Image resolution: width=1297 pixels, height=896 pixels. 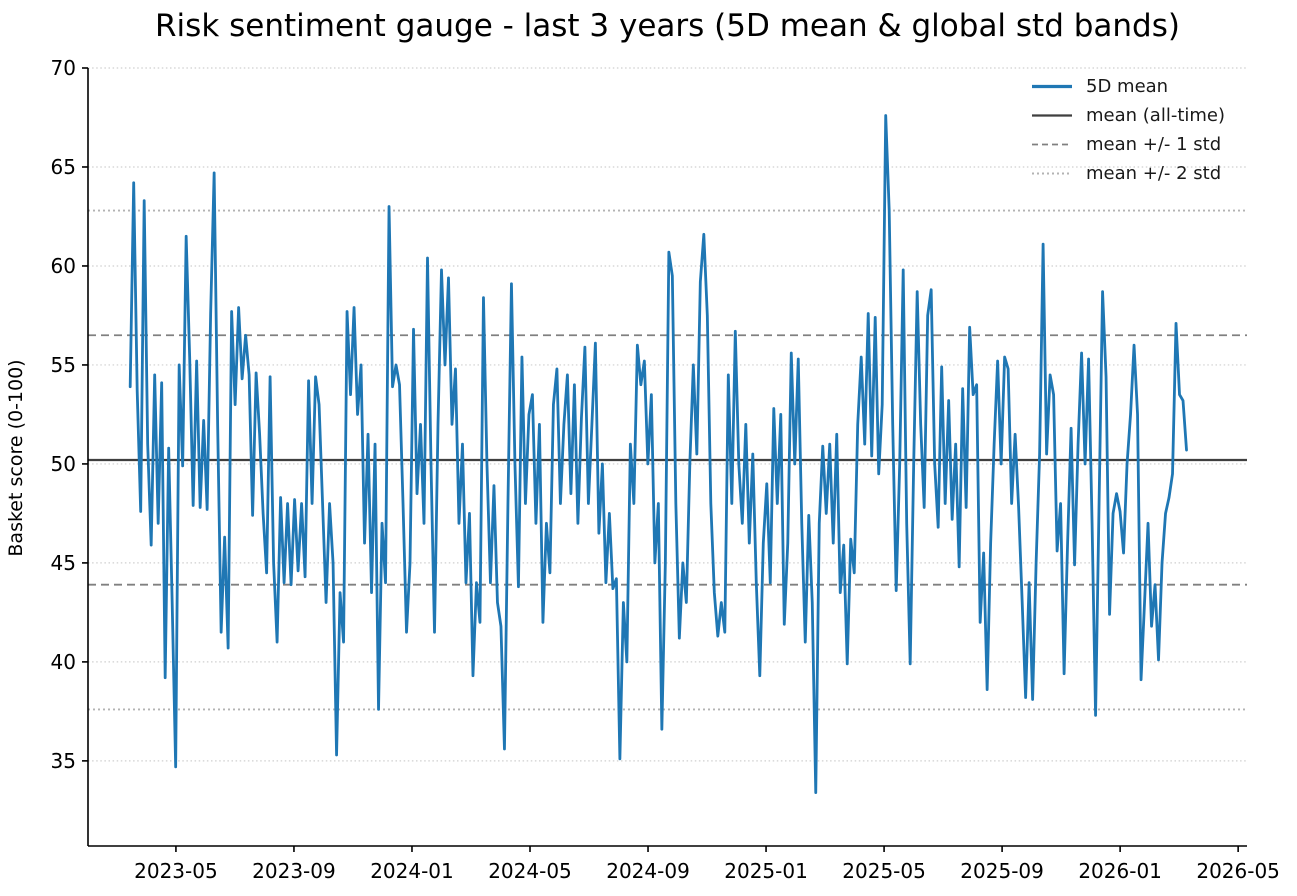 I want to click on y-tick-label: 40, so click(x=63, y=662).